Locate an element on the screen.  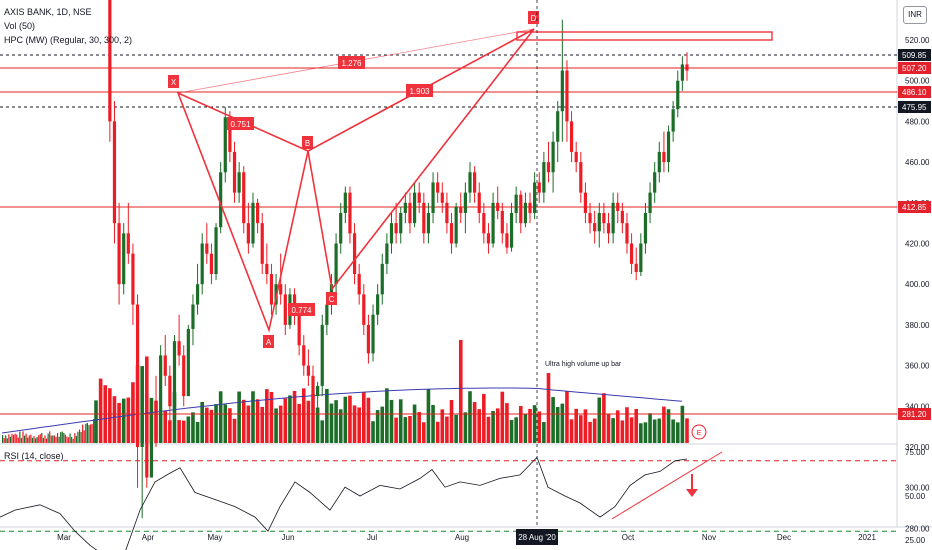
prz-box is located at coordinates (644, 36).